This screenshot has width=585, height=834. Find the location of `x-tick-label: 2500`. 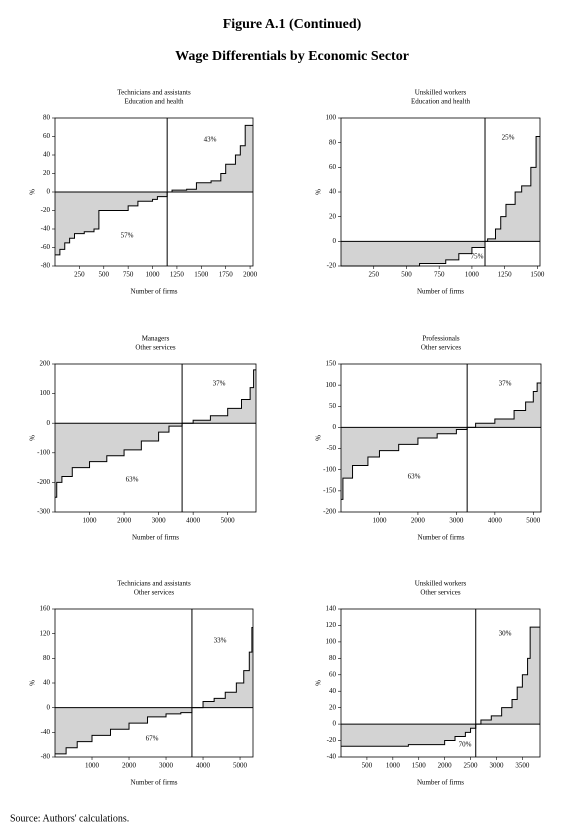

x-tick-label: 2500 is located at coordinates (471, 766).